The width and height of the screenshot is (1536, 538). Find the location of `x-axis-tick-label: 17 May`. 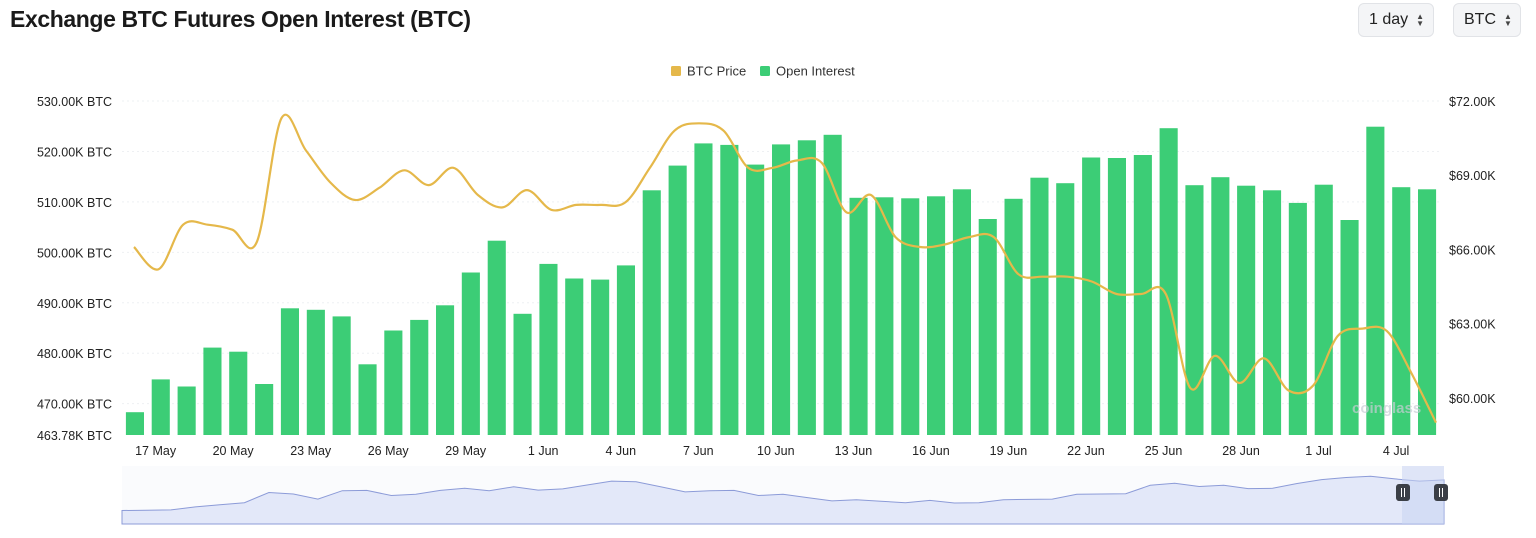

x-axis-tick-label: 17 May is located at coordinates (156, 451).